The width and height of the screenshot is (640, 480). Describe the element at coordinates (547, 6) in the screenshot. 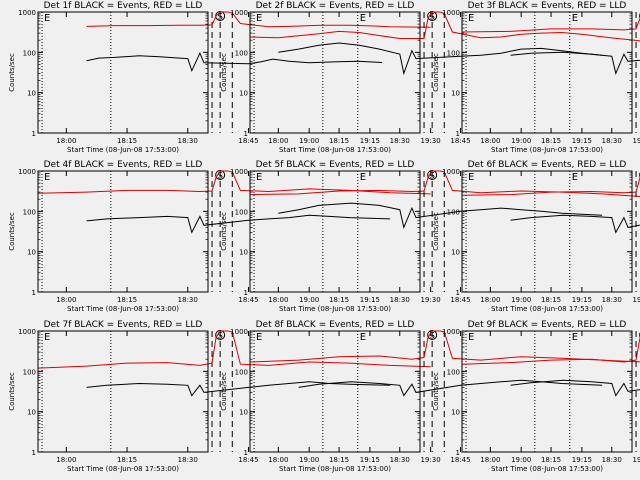

I see `panel-title: Det 3f BLACK = Events, RED = LLD` at that location.